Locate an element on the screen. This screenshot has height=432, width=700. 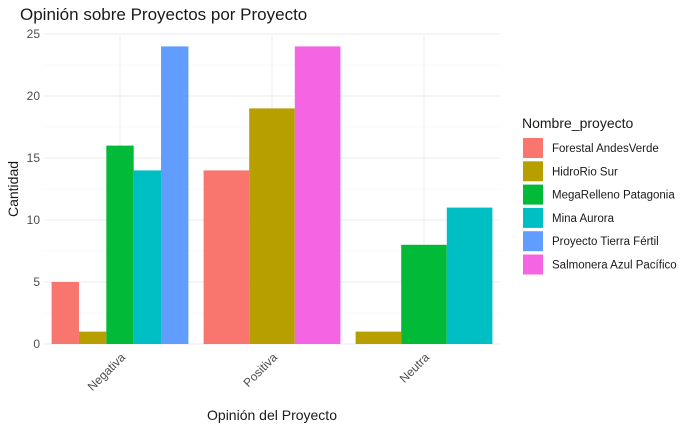
x-tick-label: Positiva is located at coordinates (261, 370).